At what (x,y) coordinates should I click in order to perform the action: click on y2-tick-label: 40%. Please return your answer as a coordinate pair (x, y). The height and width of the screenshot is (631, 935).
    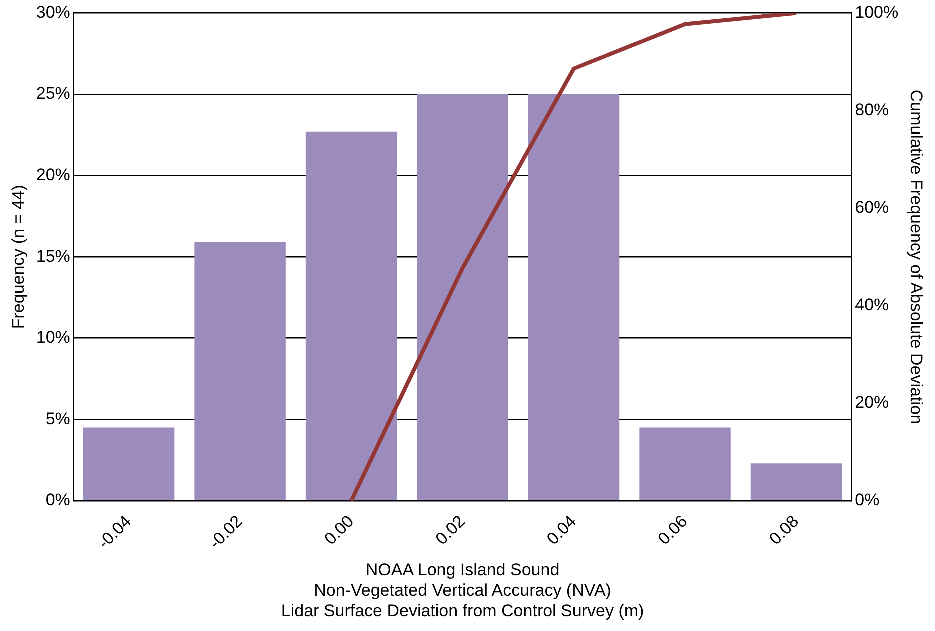
    Looking at the image, I should click on (872, 305).